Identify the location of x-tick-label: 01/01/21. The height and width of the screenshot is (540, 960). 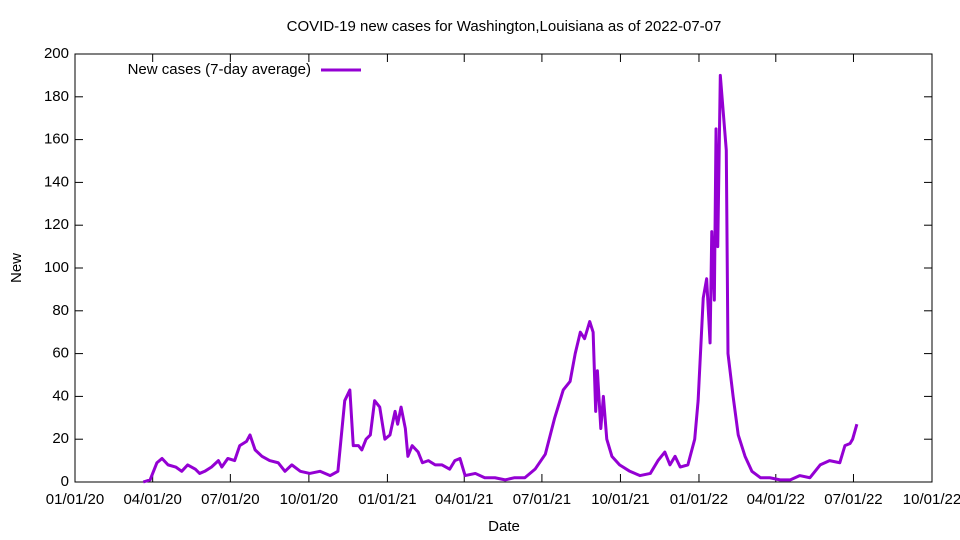
(387, 499).